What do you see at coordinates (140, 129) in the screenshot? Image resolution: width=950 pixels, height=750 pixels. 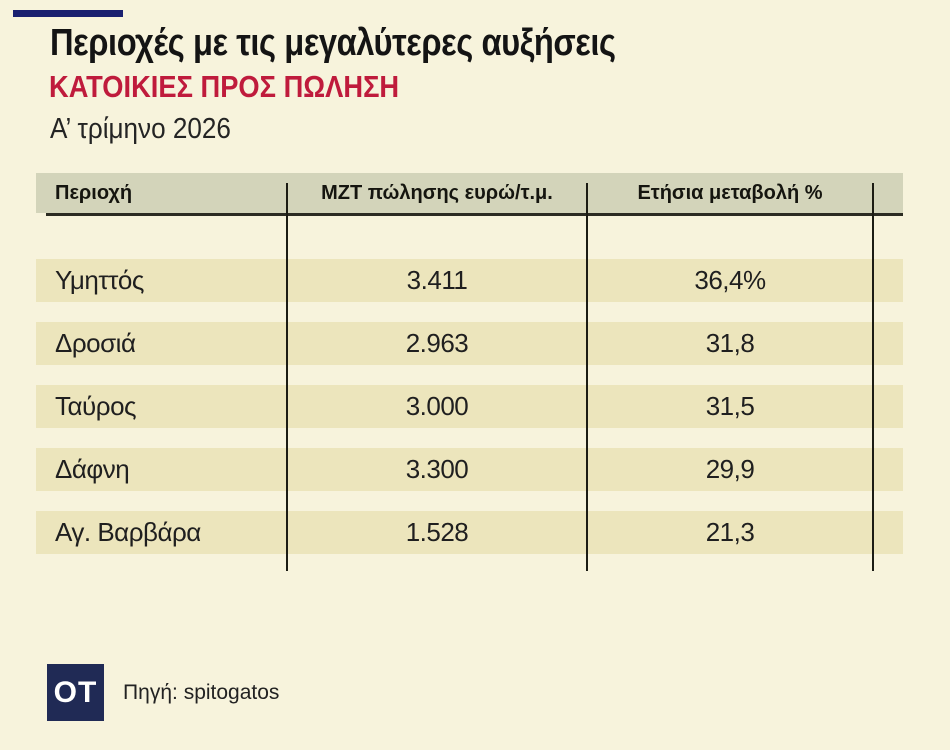 I see `period-label: Α’ τρίμηνο 2026` at bounding box center [140, 129].